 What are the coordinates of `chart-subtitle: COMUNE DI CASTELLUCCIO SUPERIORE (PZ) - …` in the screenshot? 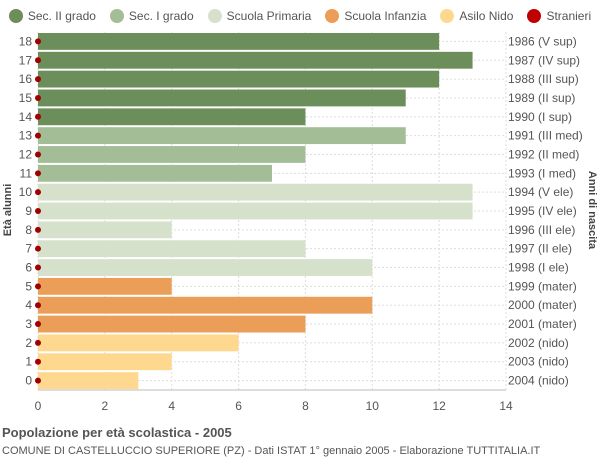 It's located at (271, 451).